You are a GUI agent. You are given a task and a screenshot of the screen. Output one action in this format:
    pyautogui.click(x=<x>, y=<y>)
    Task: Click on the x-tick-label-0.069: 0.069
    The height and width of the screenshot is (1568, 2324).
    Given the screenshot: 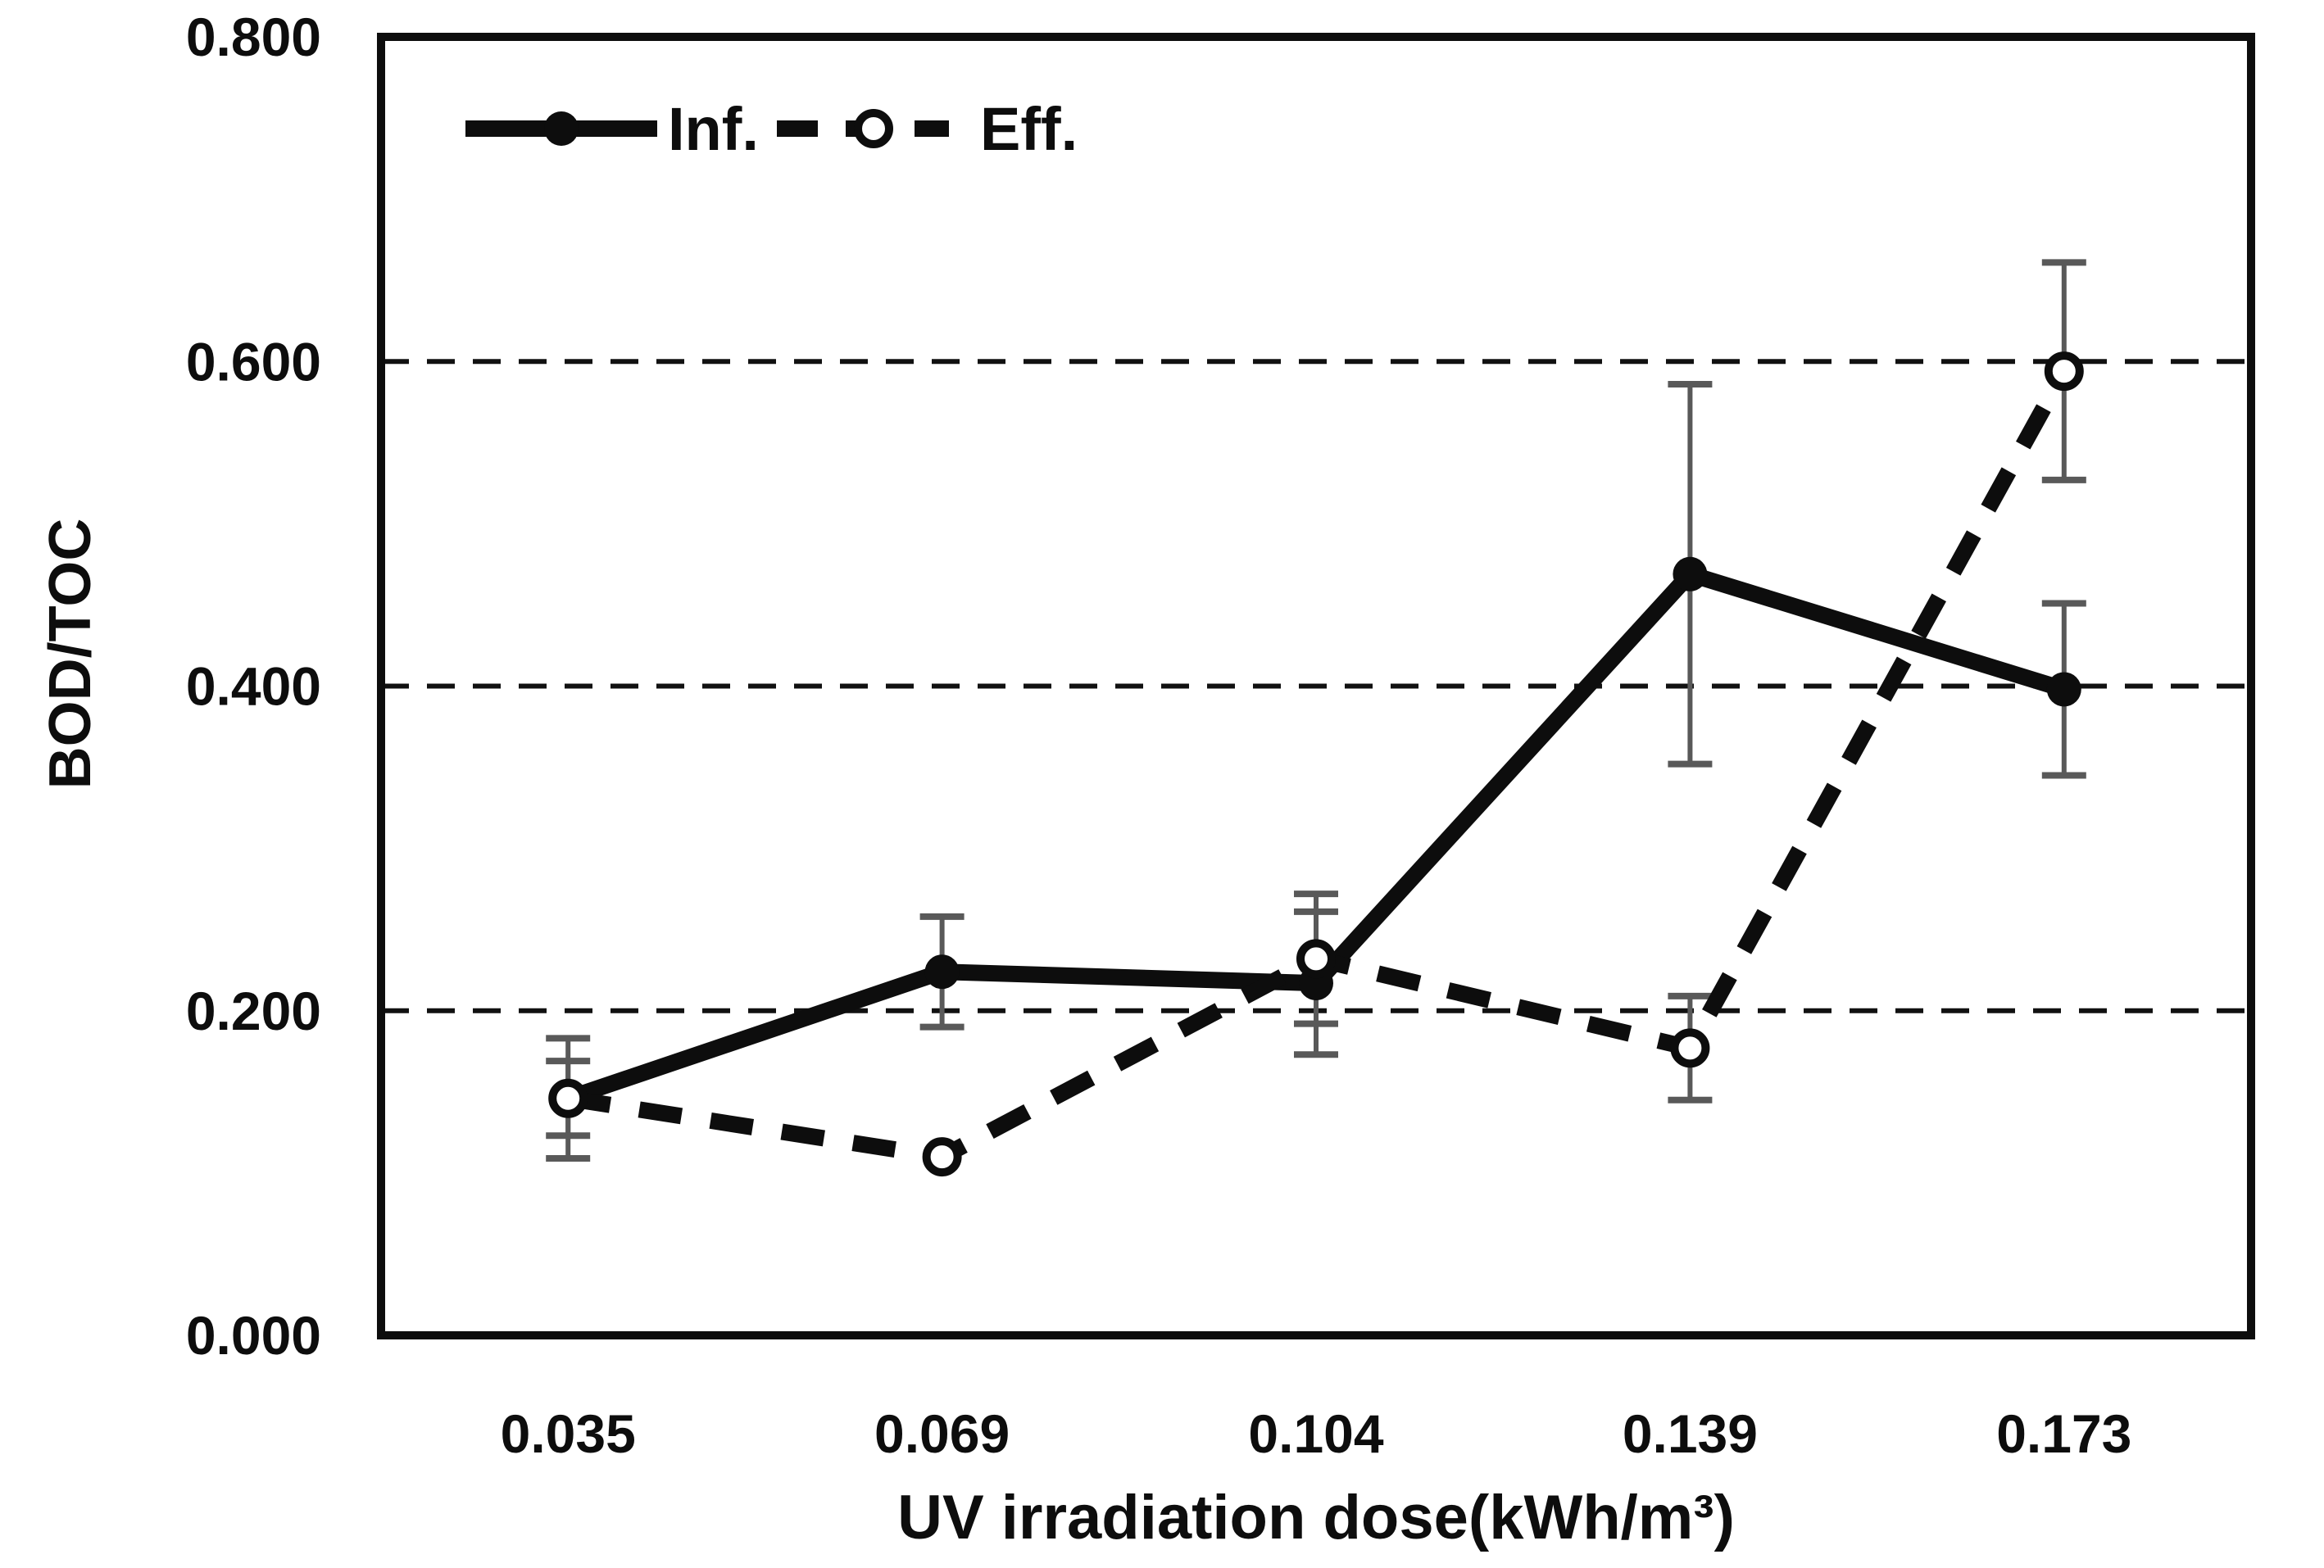 What is the action you would take?
    pyautogui.click(x=942, y=1433)
    